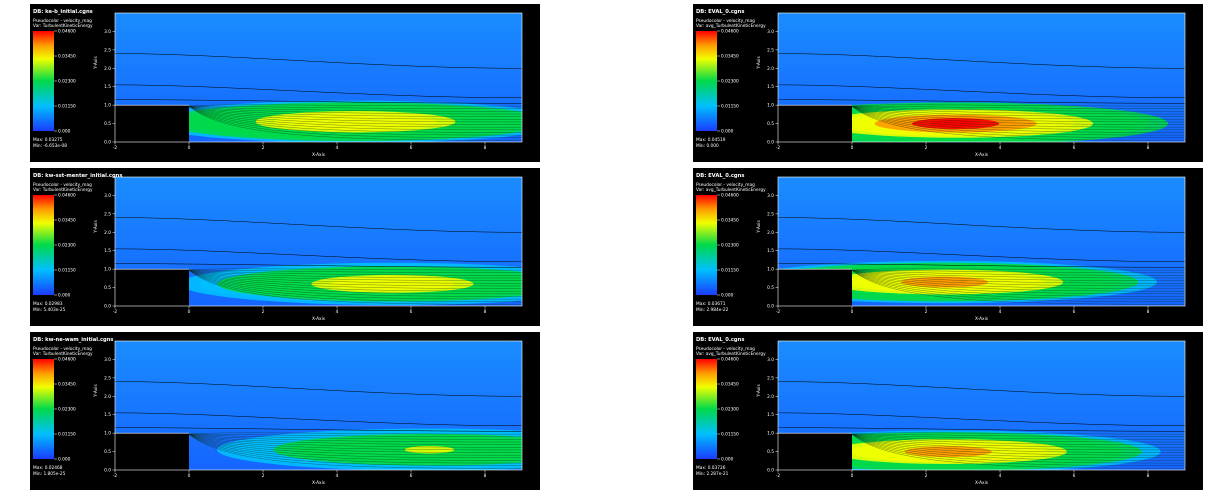 Image resolution: width=1211 pixels, height=494 pixels. What do you see at coordinates (1074, 312) in the screenshot?
I see `x-tick-label: 6` at bounding box center [1074, 312].